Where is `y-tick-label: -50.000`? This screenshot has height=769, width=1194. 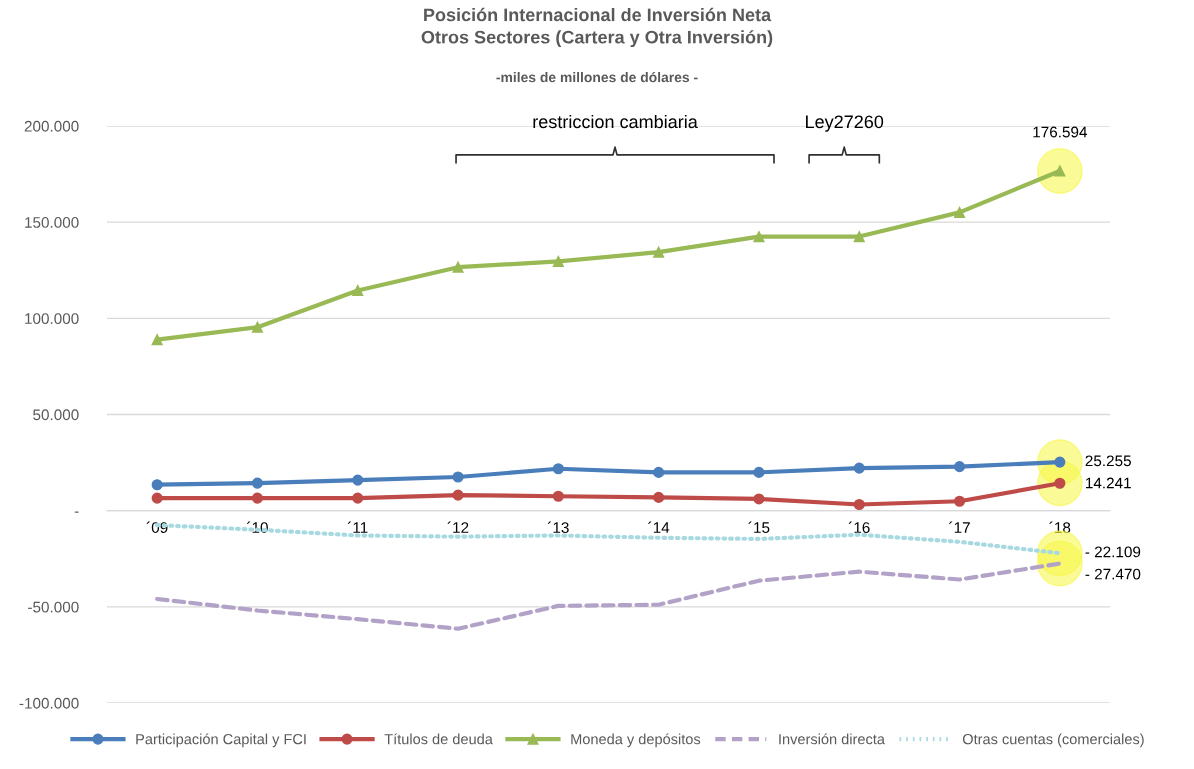 y-tick-label: -50.000 is located at coordinates (53, 607).